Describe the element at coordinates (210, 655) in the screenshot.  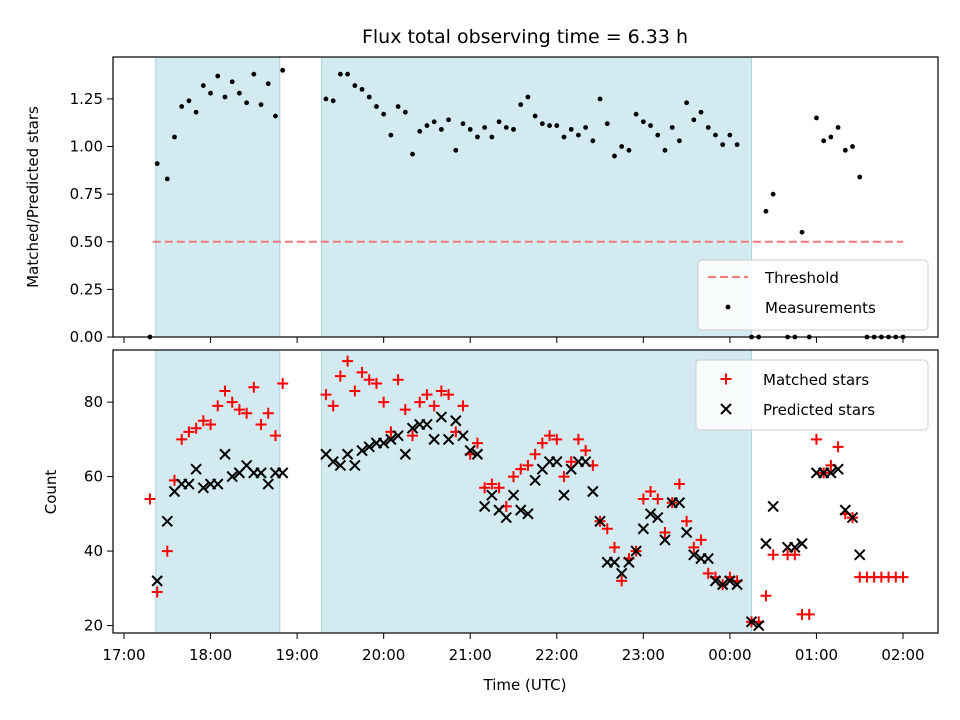
I see `count-xtick-label-1: 18:00` at that location.